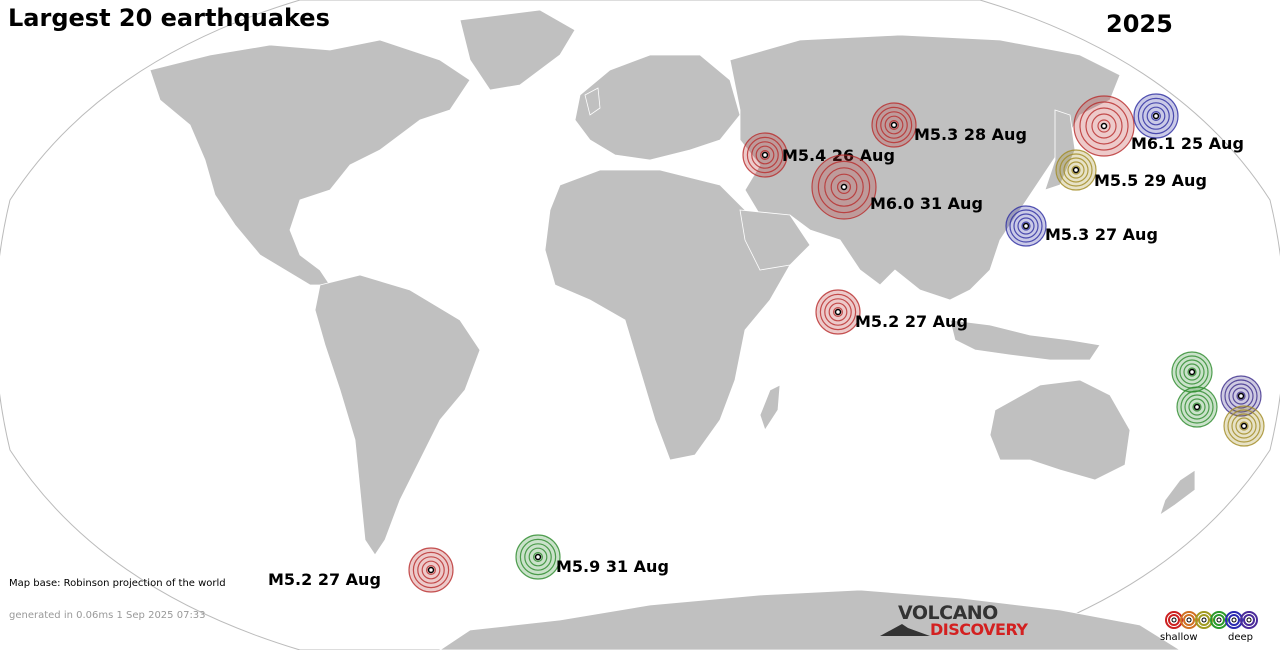  What do you see at coordinates (1060, 430) in the screenshot?
I see `australia` at bounding box center [1060, 430].